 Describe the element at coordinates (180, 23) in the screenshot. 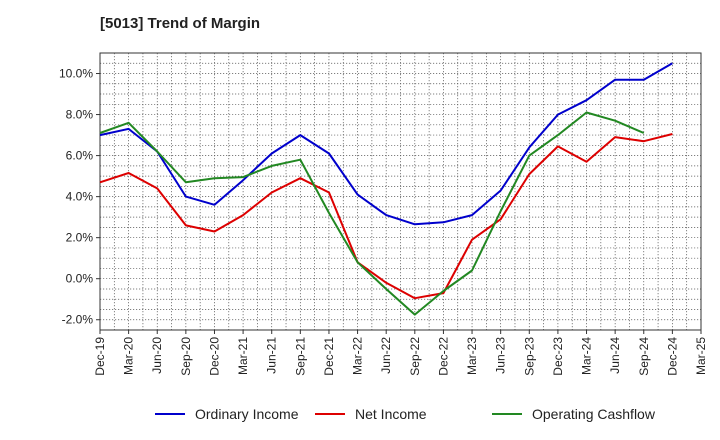

I see `chart-title: [5013] Trend of Margin` at that location.